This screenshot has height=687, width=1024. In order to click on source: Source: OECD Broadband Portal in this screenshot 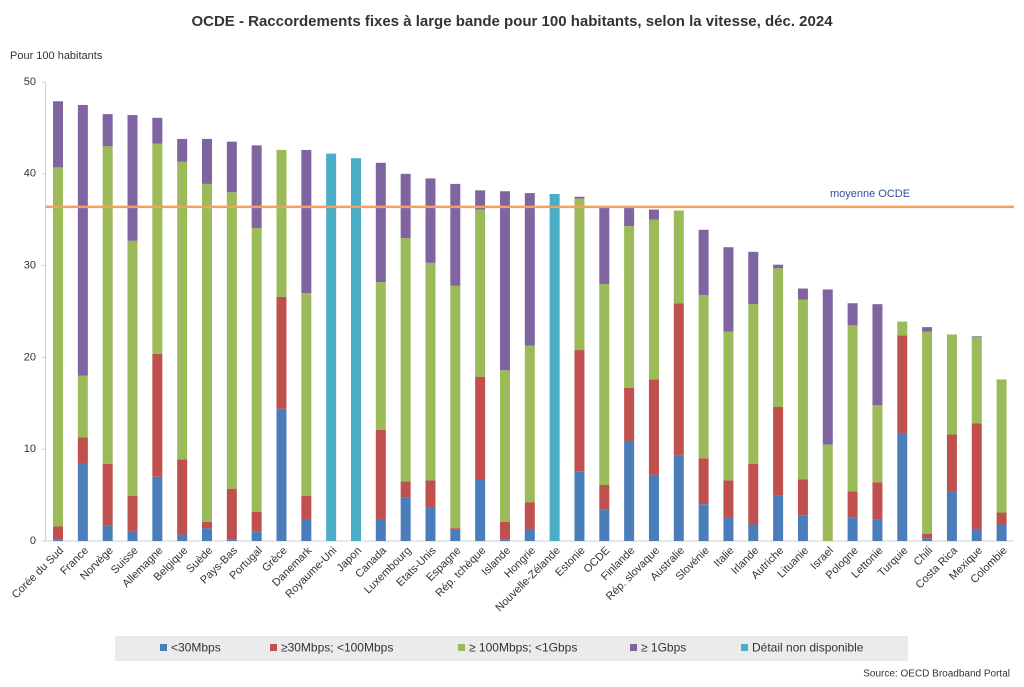, I will do `click(936, 674)`.